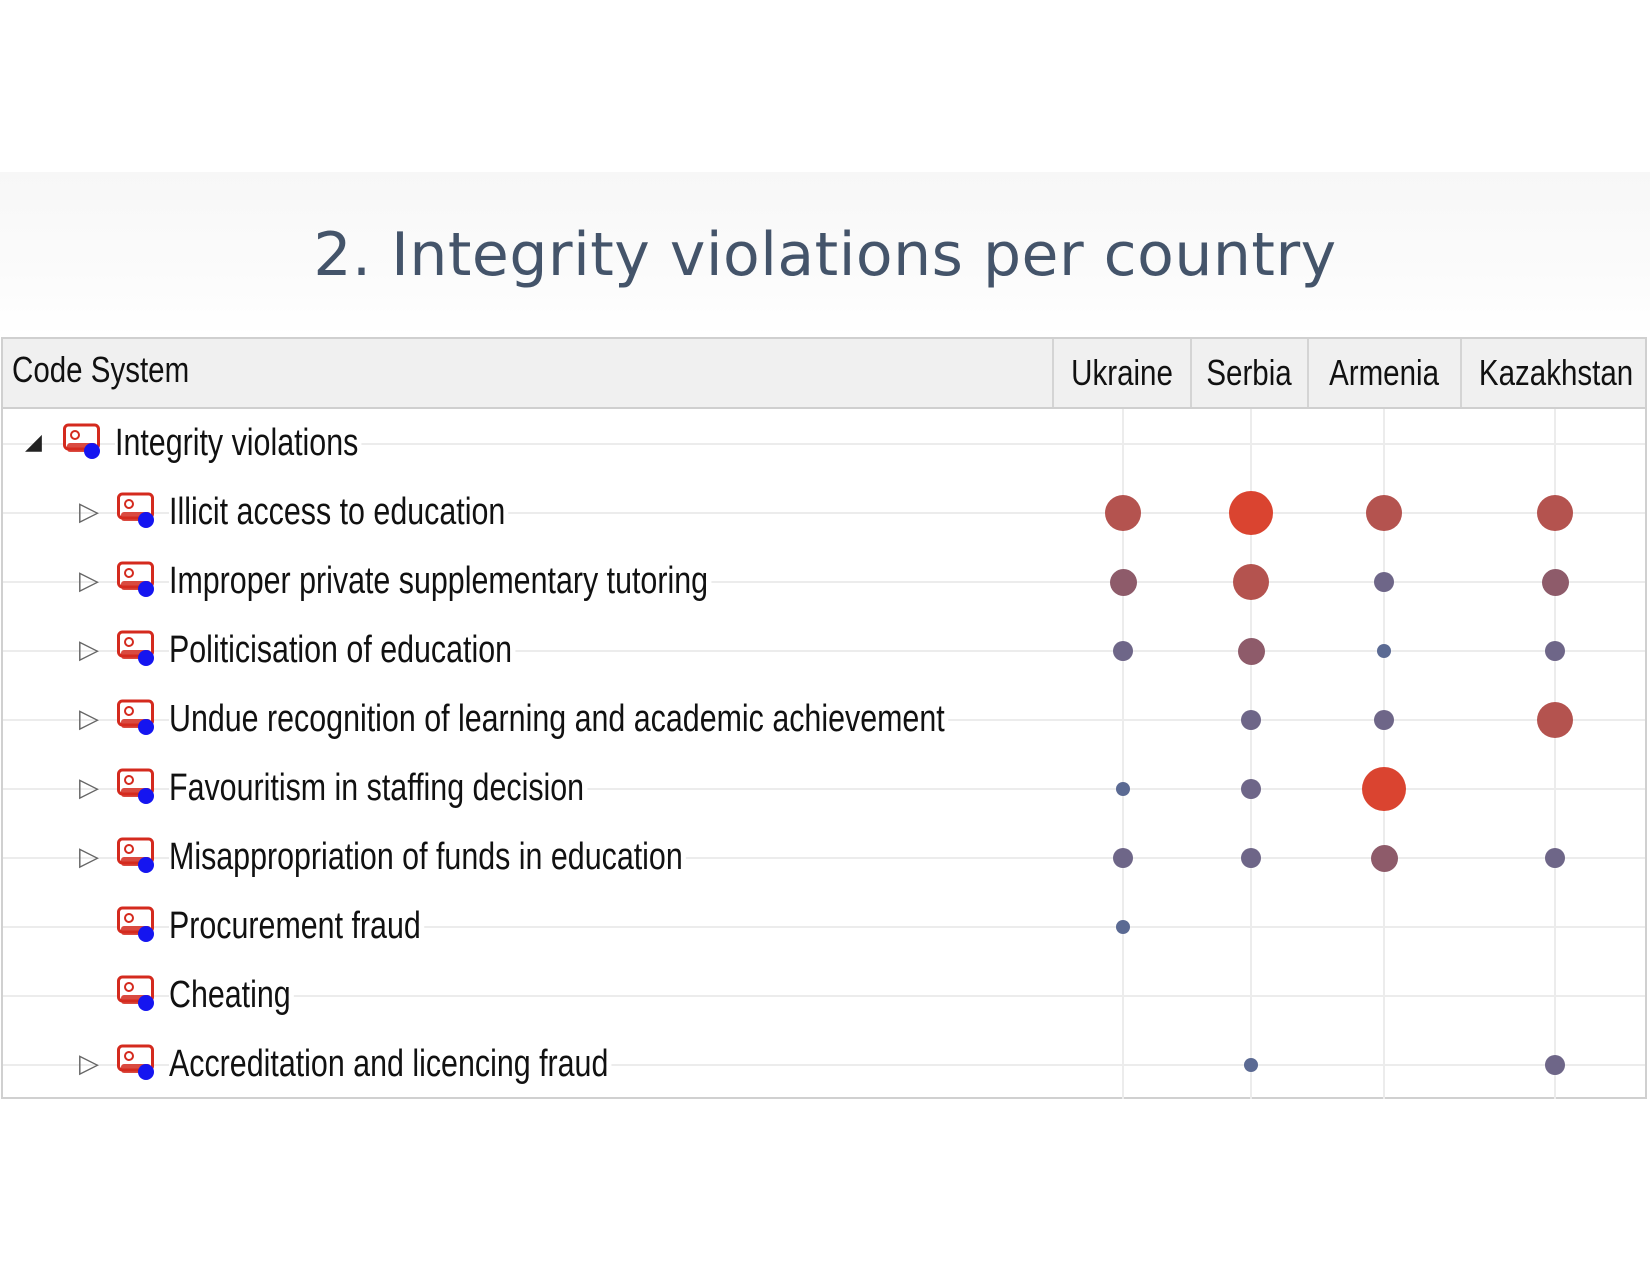 This screenshot has height=1275, width=1650. What do you see at coordinates (101, 369) in the screenshot?
I see `column-header-code-system: Code System` at bounding box center [101, 369].